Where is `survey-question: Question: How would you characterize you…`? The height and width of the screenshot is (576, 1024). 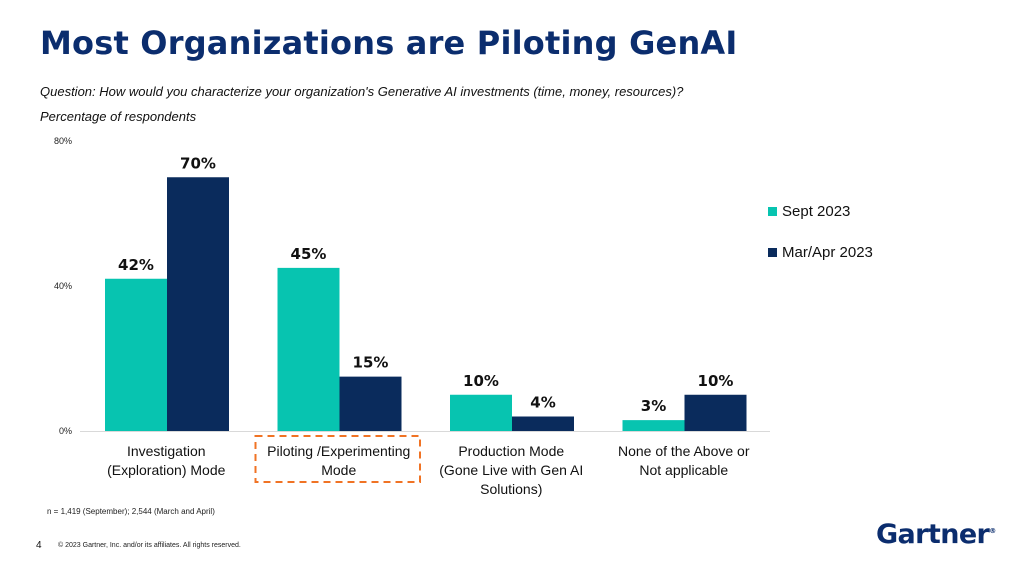 survey-question: Question: How would you characterize you… is located at coordinates (362, 91).